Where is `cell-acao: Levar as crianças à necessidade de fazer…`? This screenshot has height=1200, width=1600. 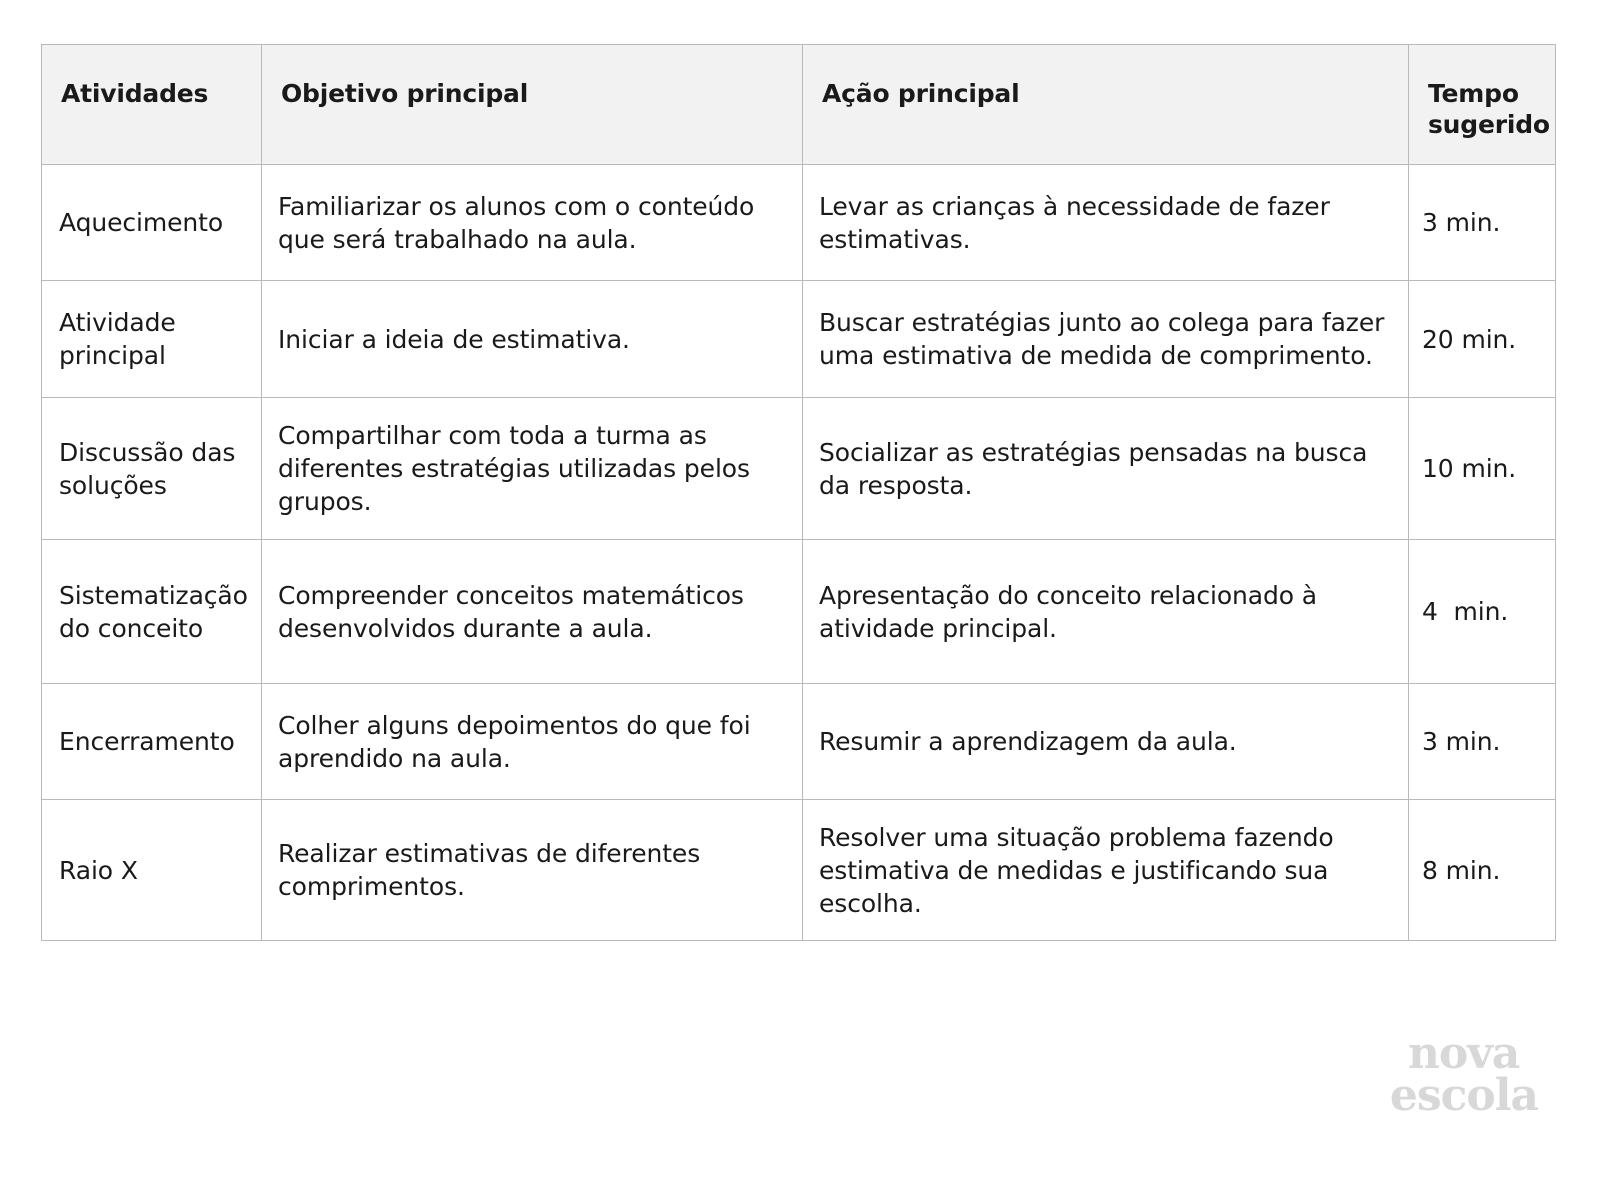
cell-acao: Levar as crianças à necessidade de fazer… is located at coordinates (1105, 222).